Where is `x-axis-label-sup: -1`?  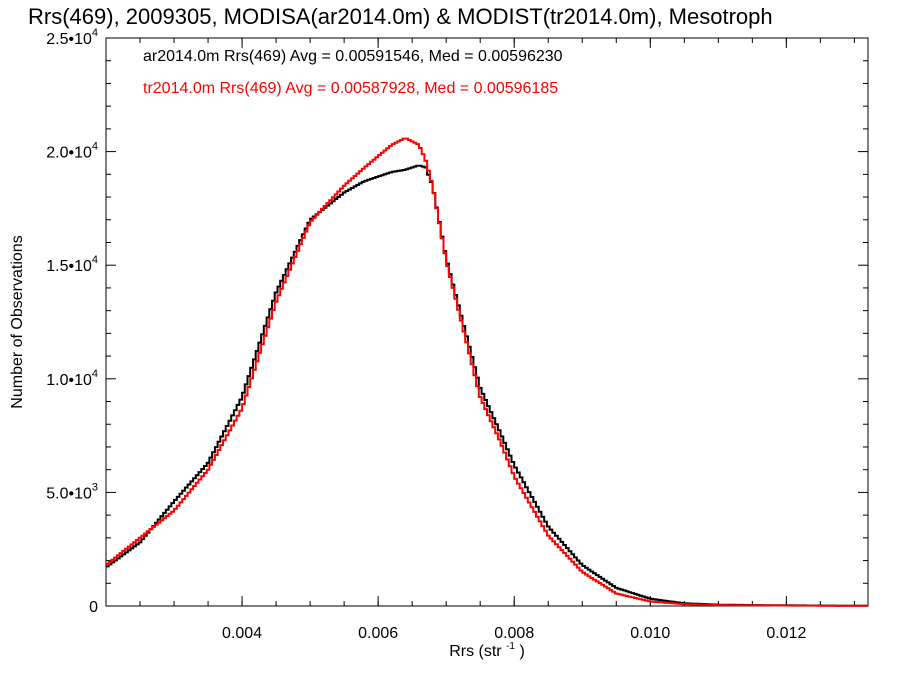
x-axis-label-sup: -1 is located at coordinates (510, 646).